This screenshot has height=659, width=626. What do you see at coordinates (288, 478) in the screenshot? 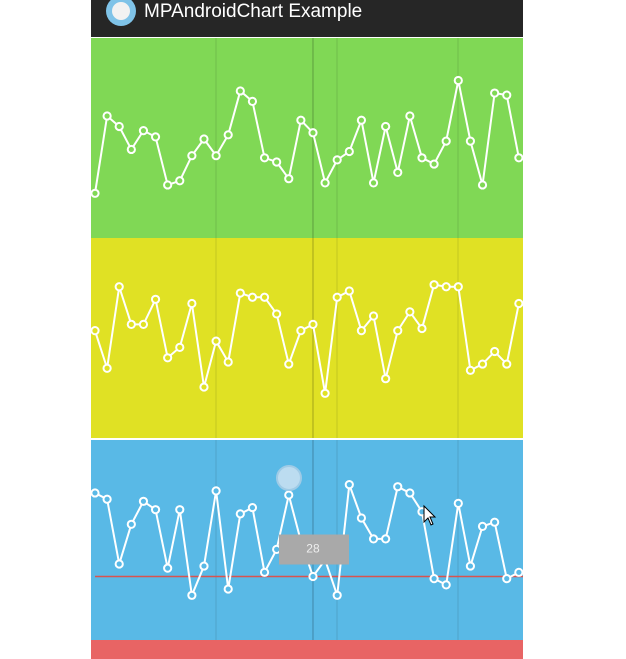
I see `touch-indicator` at bounding box center [288, 478].